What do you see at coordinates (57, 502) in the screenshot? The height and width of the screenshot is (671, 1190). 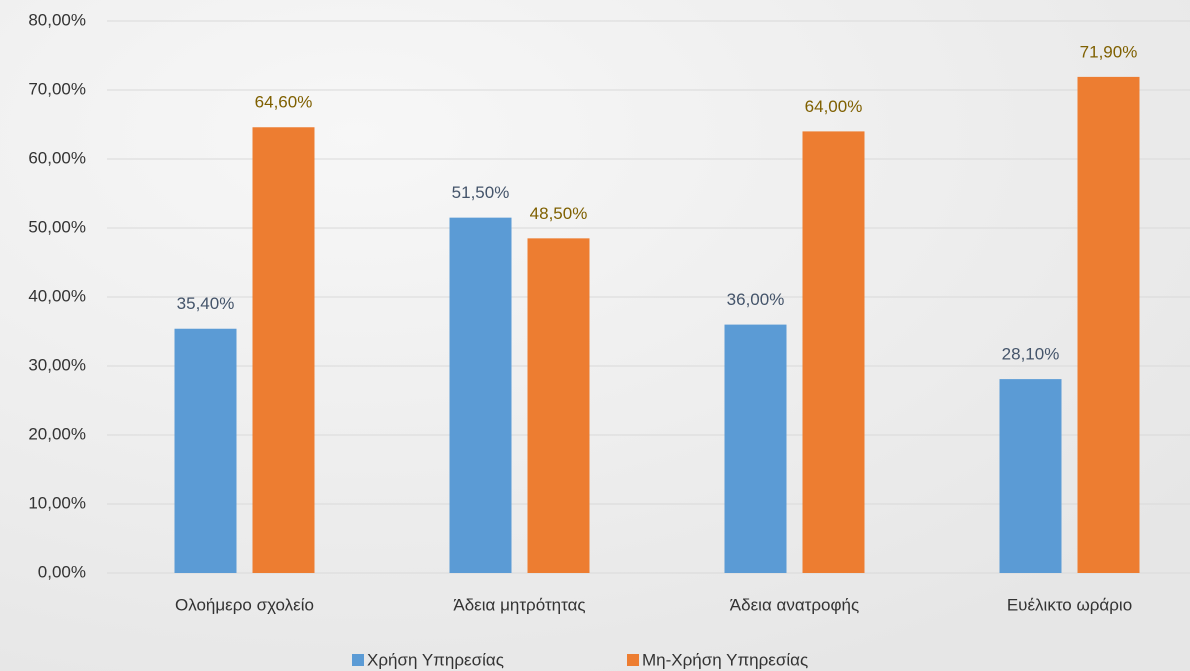 I see `y-tick-label: 10,00%` at bounding box center [57, 502].